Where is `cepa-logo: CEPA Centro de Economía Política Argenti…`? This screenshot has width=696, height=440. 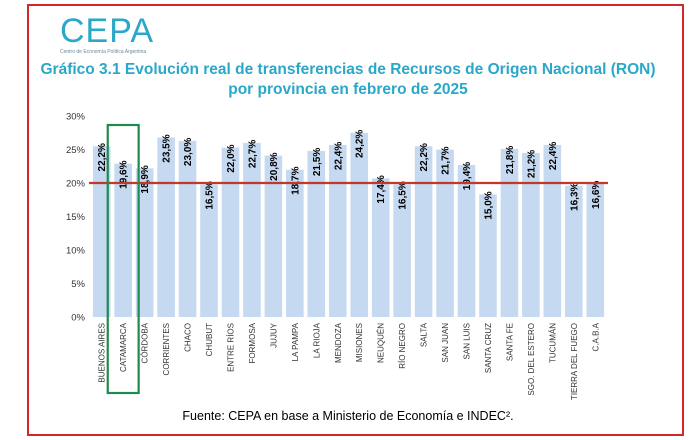 cepa-logo: CEPA Centro de Economía Política Argenti… is located at coordinates (107, 34).